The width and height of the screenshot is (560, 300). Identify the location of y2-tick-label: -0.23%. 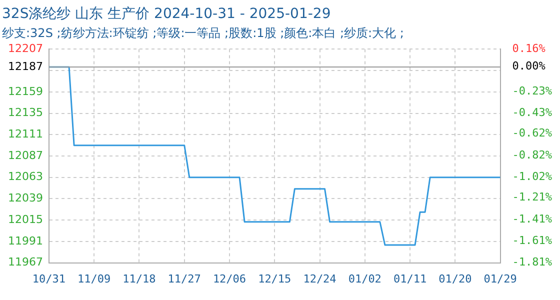
(532, 91).